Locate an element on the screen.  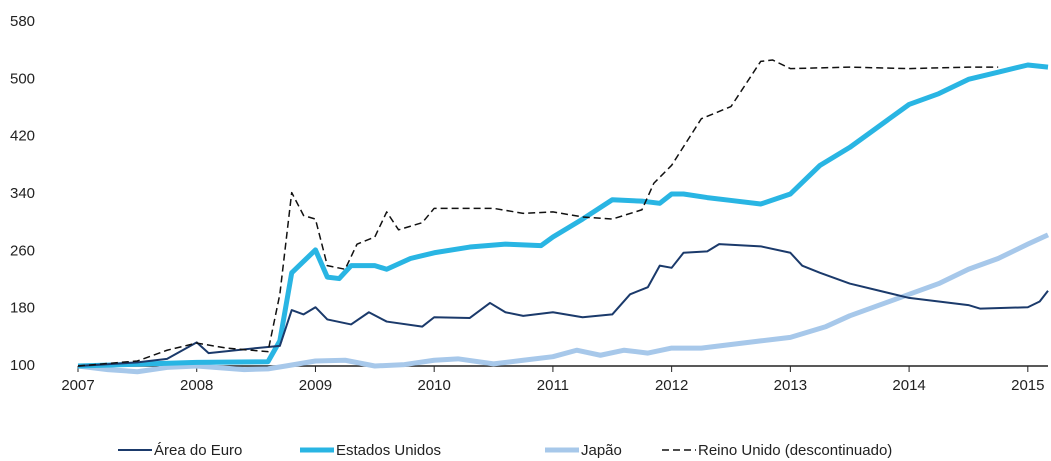
y-tick-label: 500 is located at coordinates (22, 78).